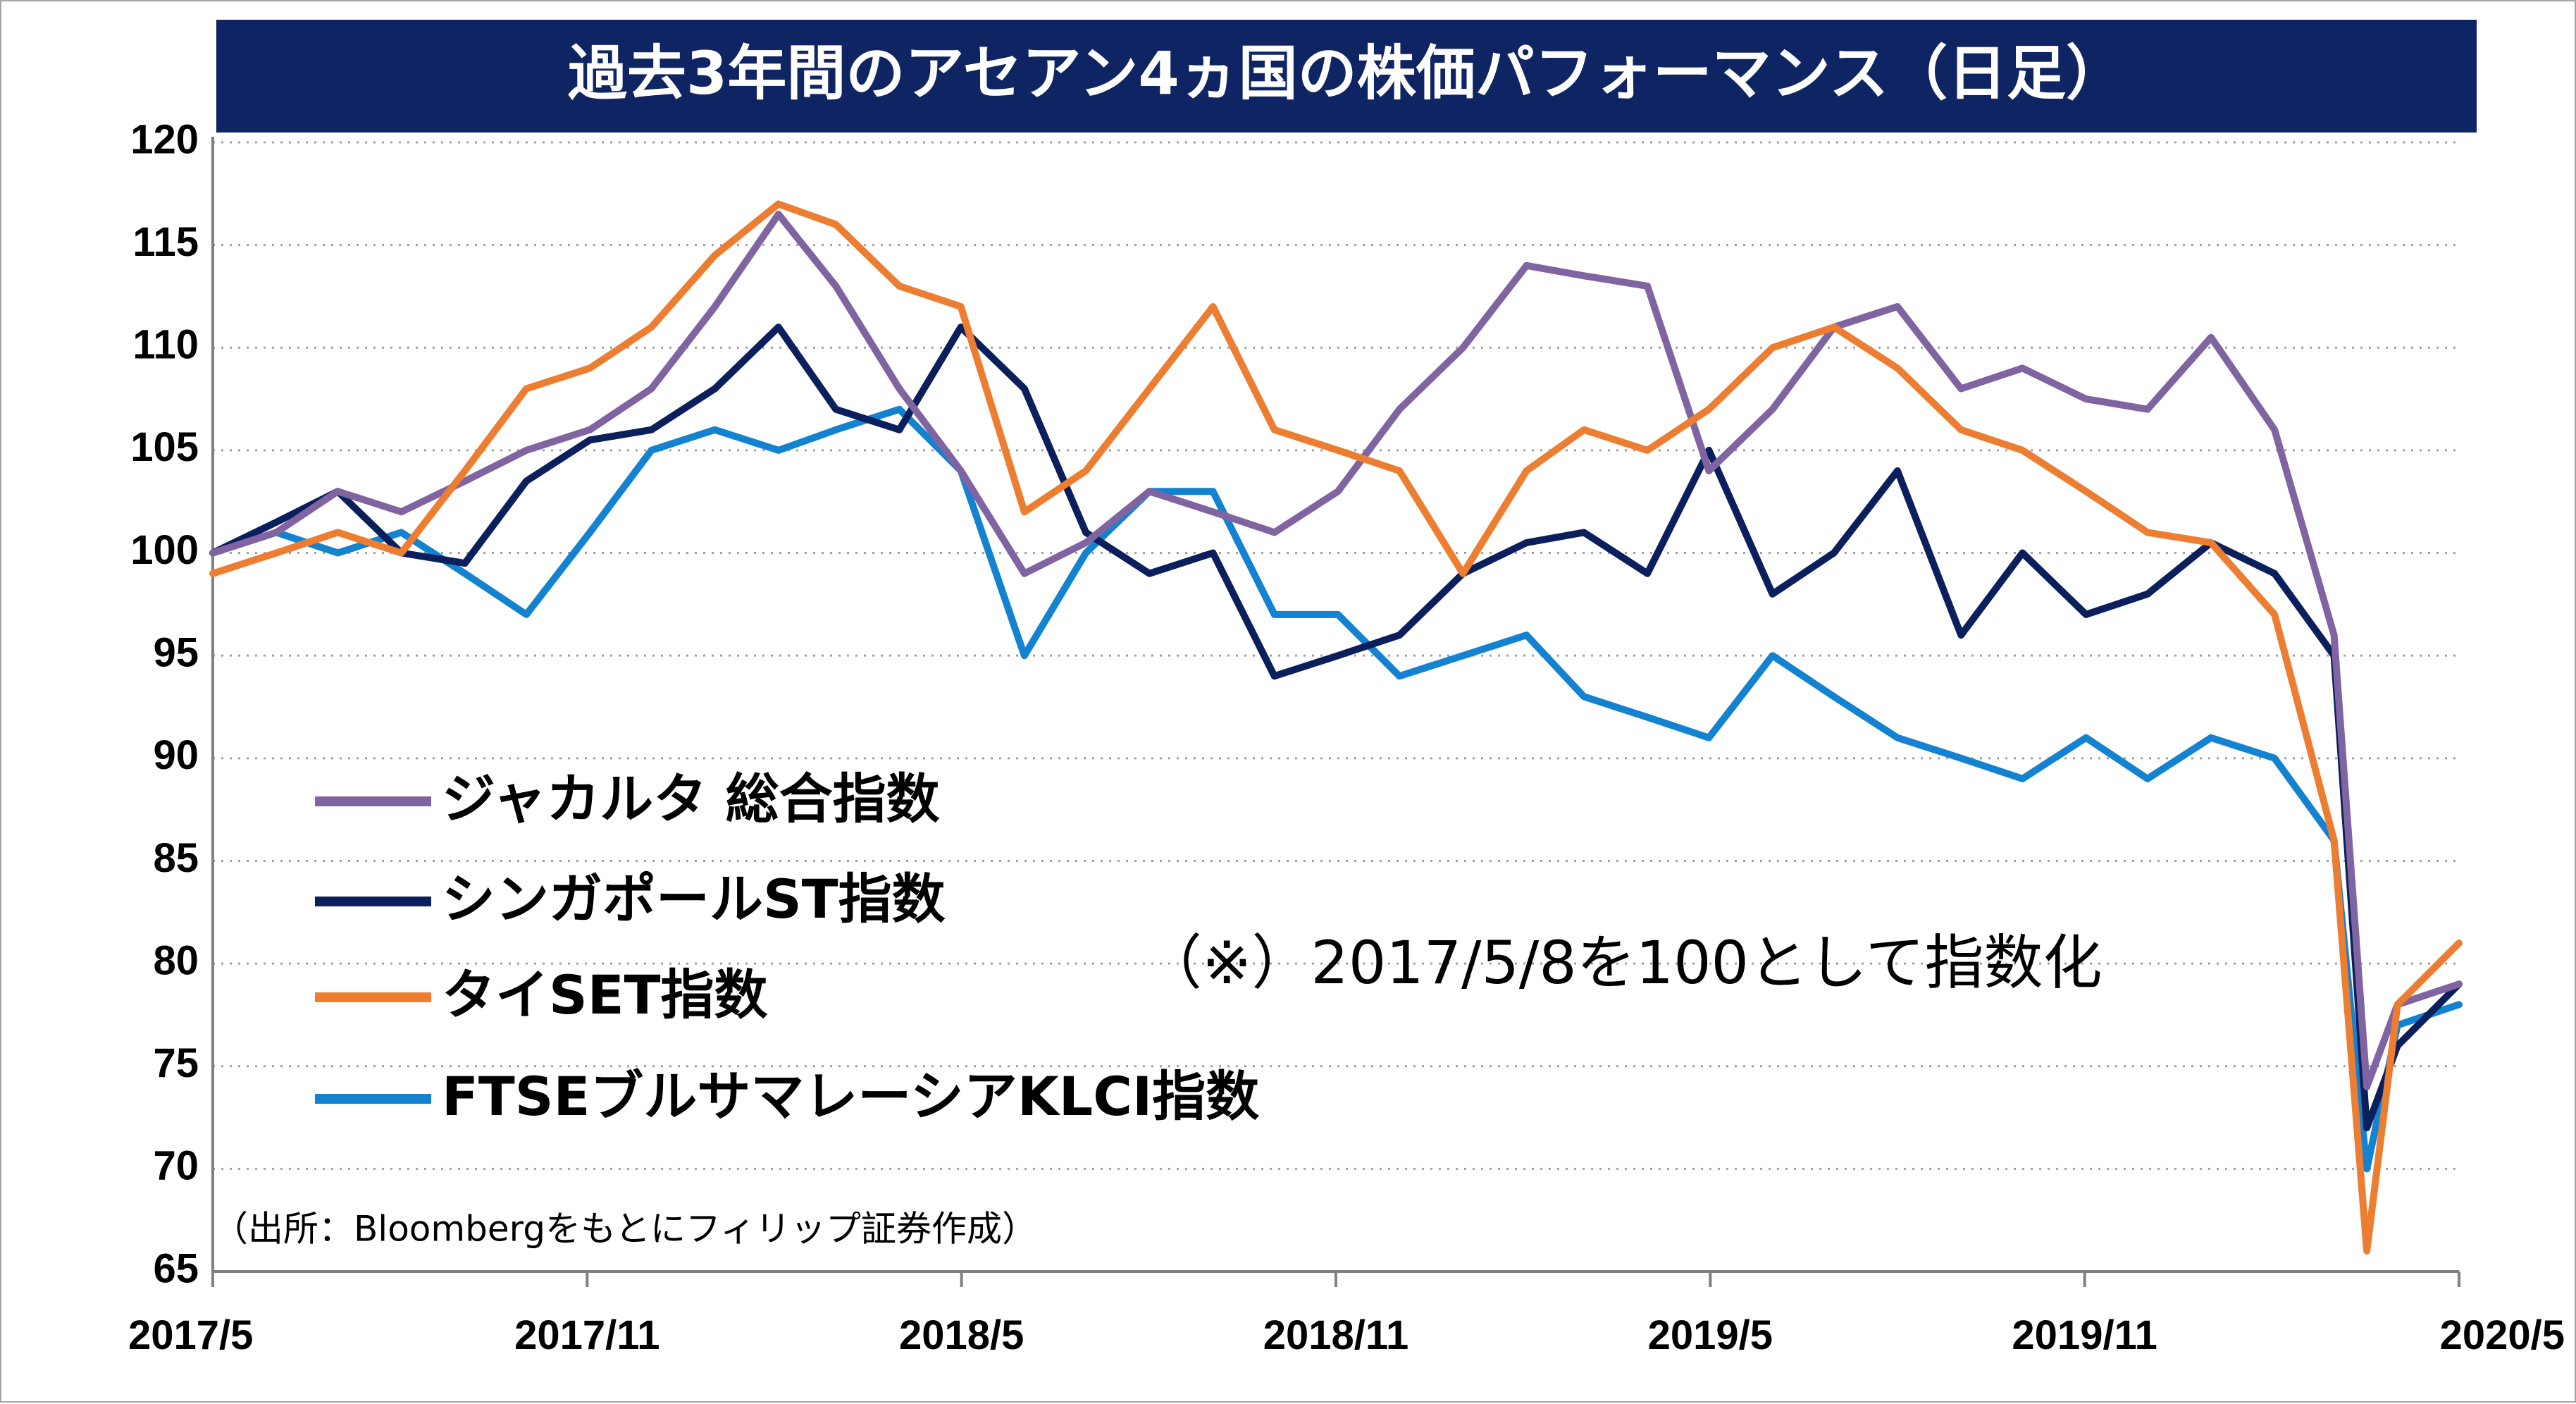  I want to click on legend-label-jakarta: ジャカルタ 総合指数, so click(691, 799).